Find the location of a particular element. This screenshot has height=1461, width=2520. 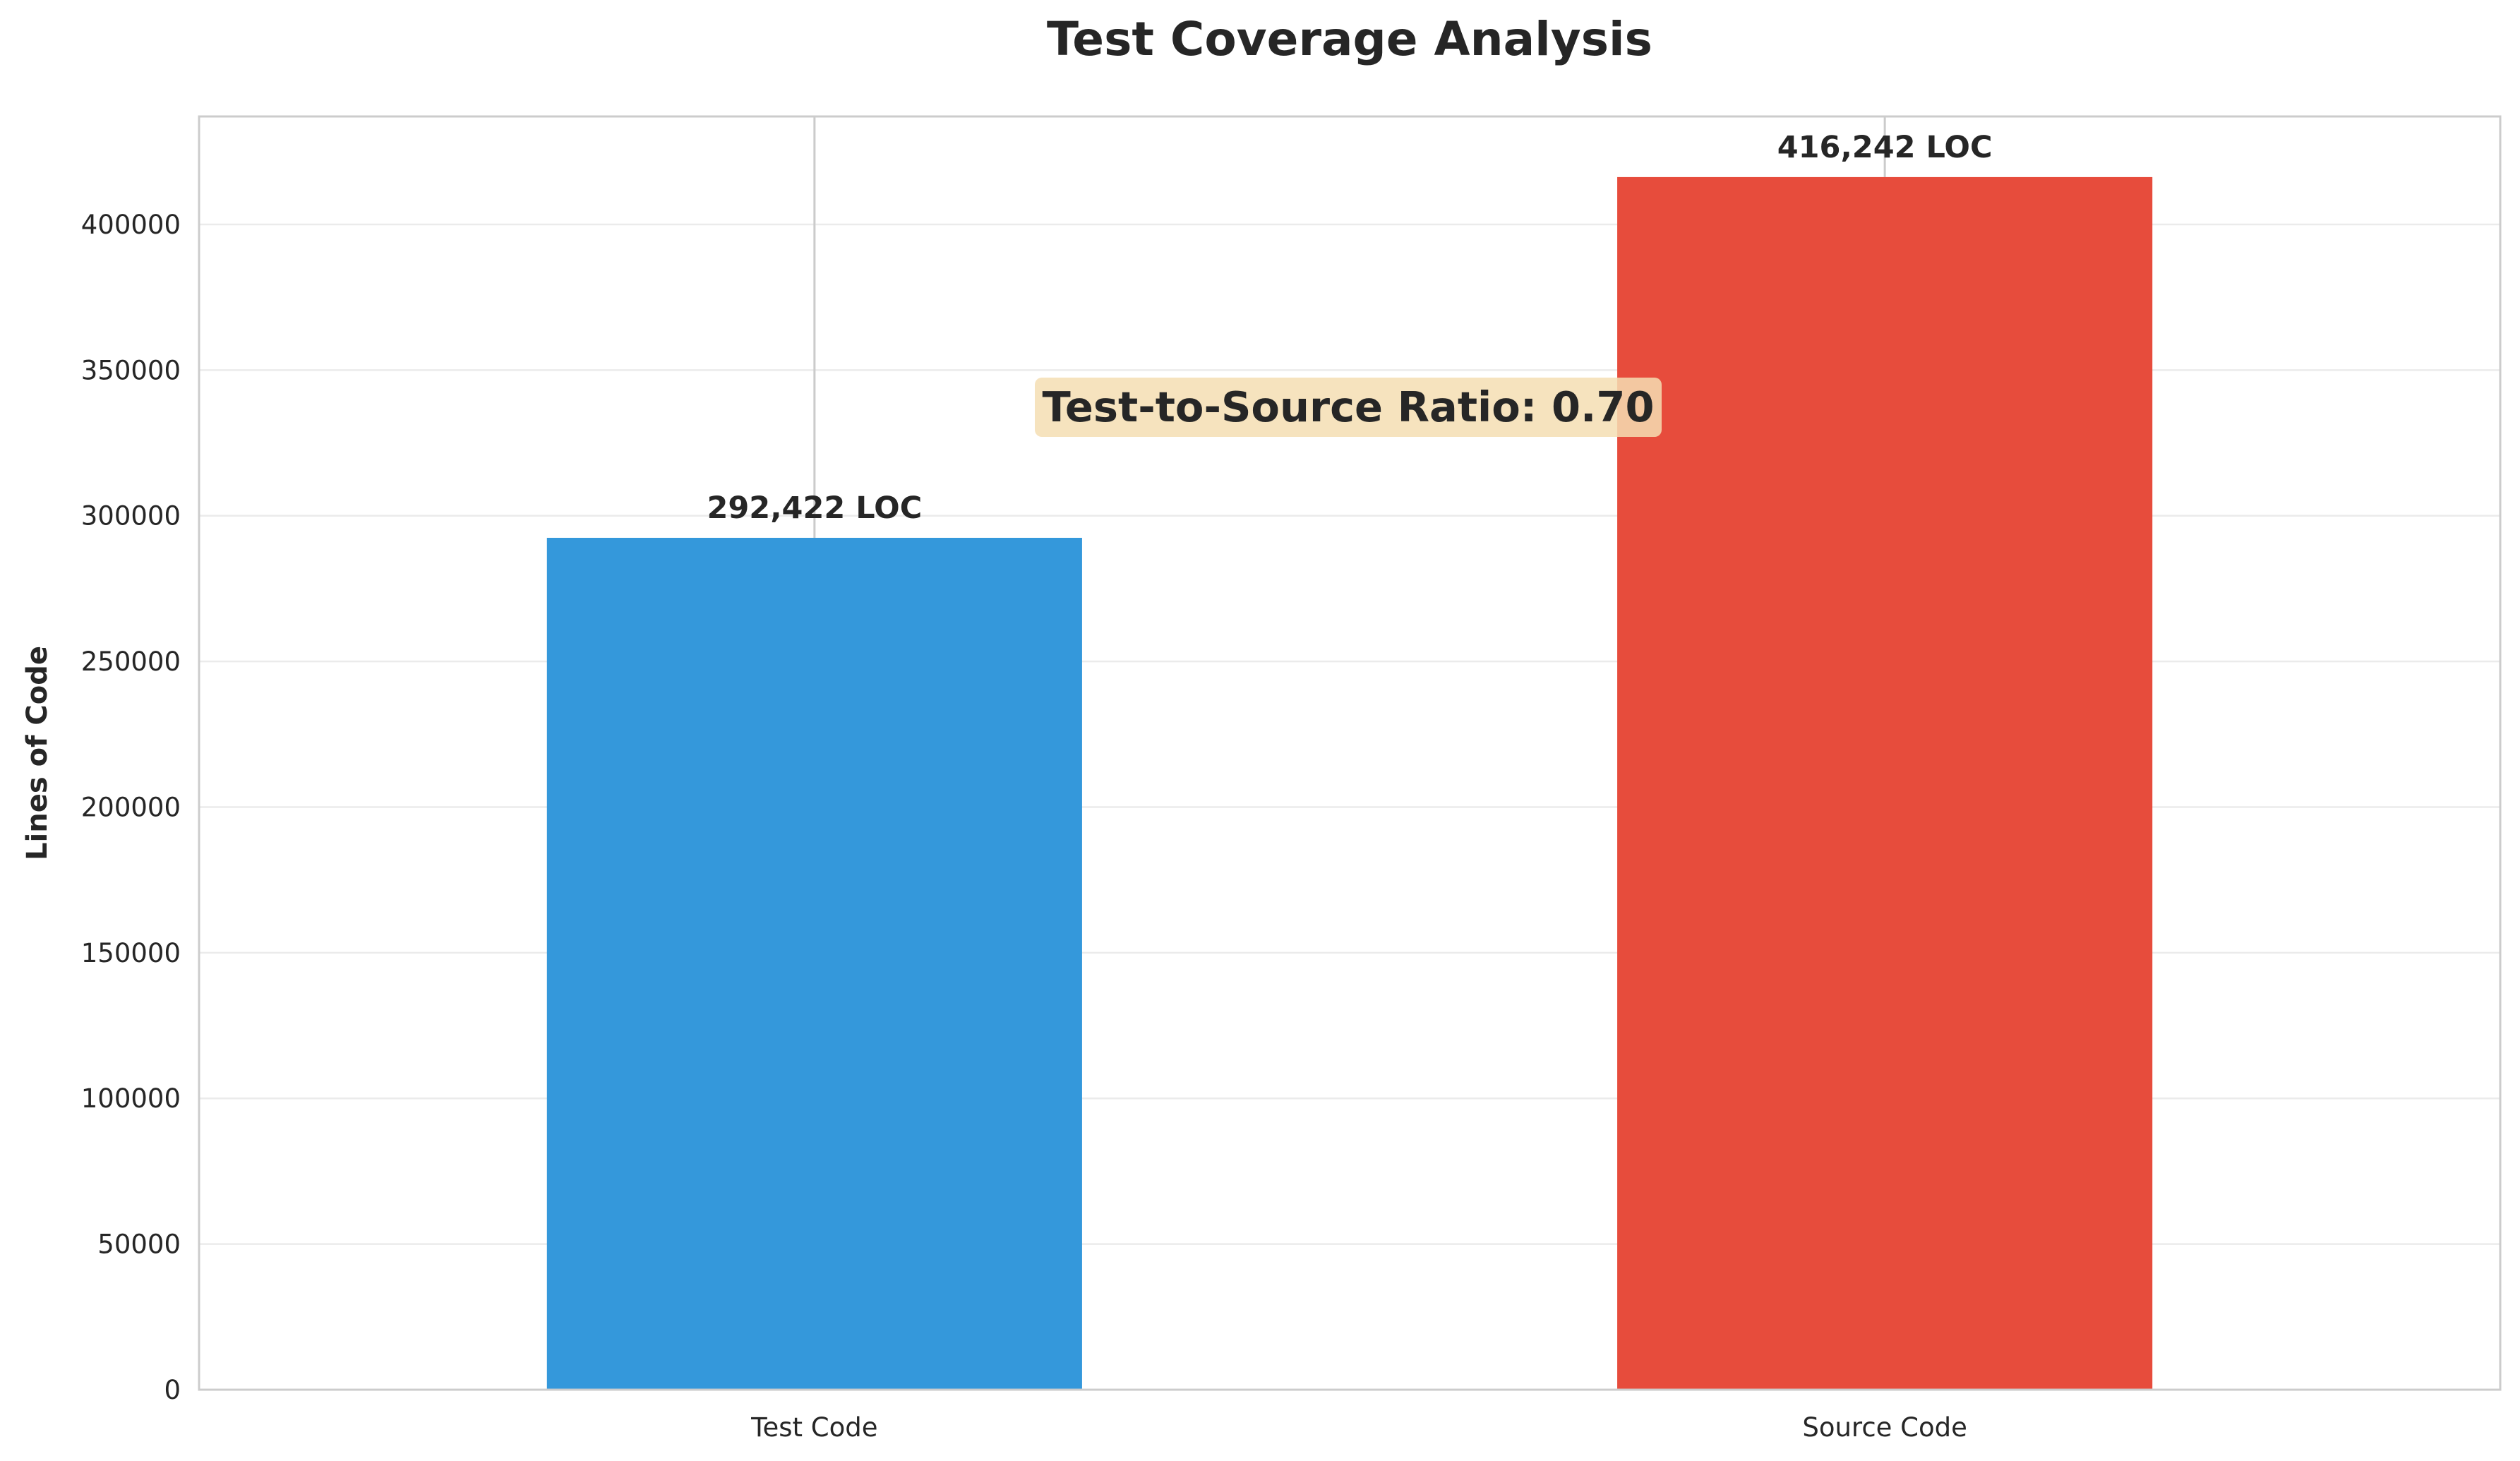

bar-value-labels: 292,422 LOC 416,242 LOC is located at coordinates (1350, 328).